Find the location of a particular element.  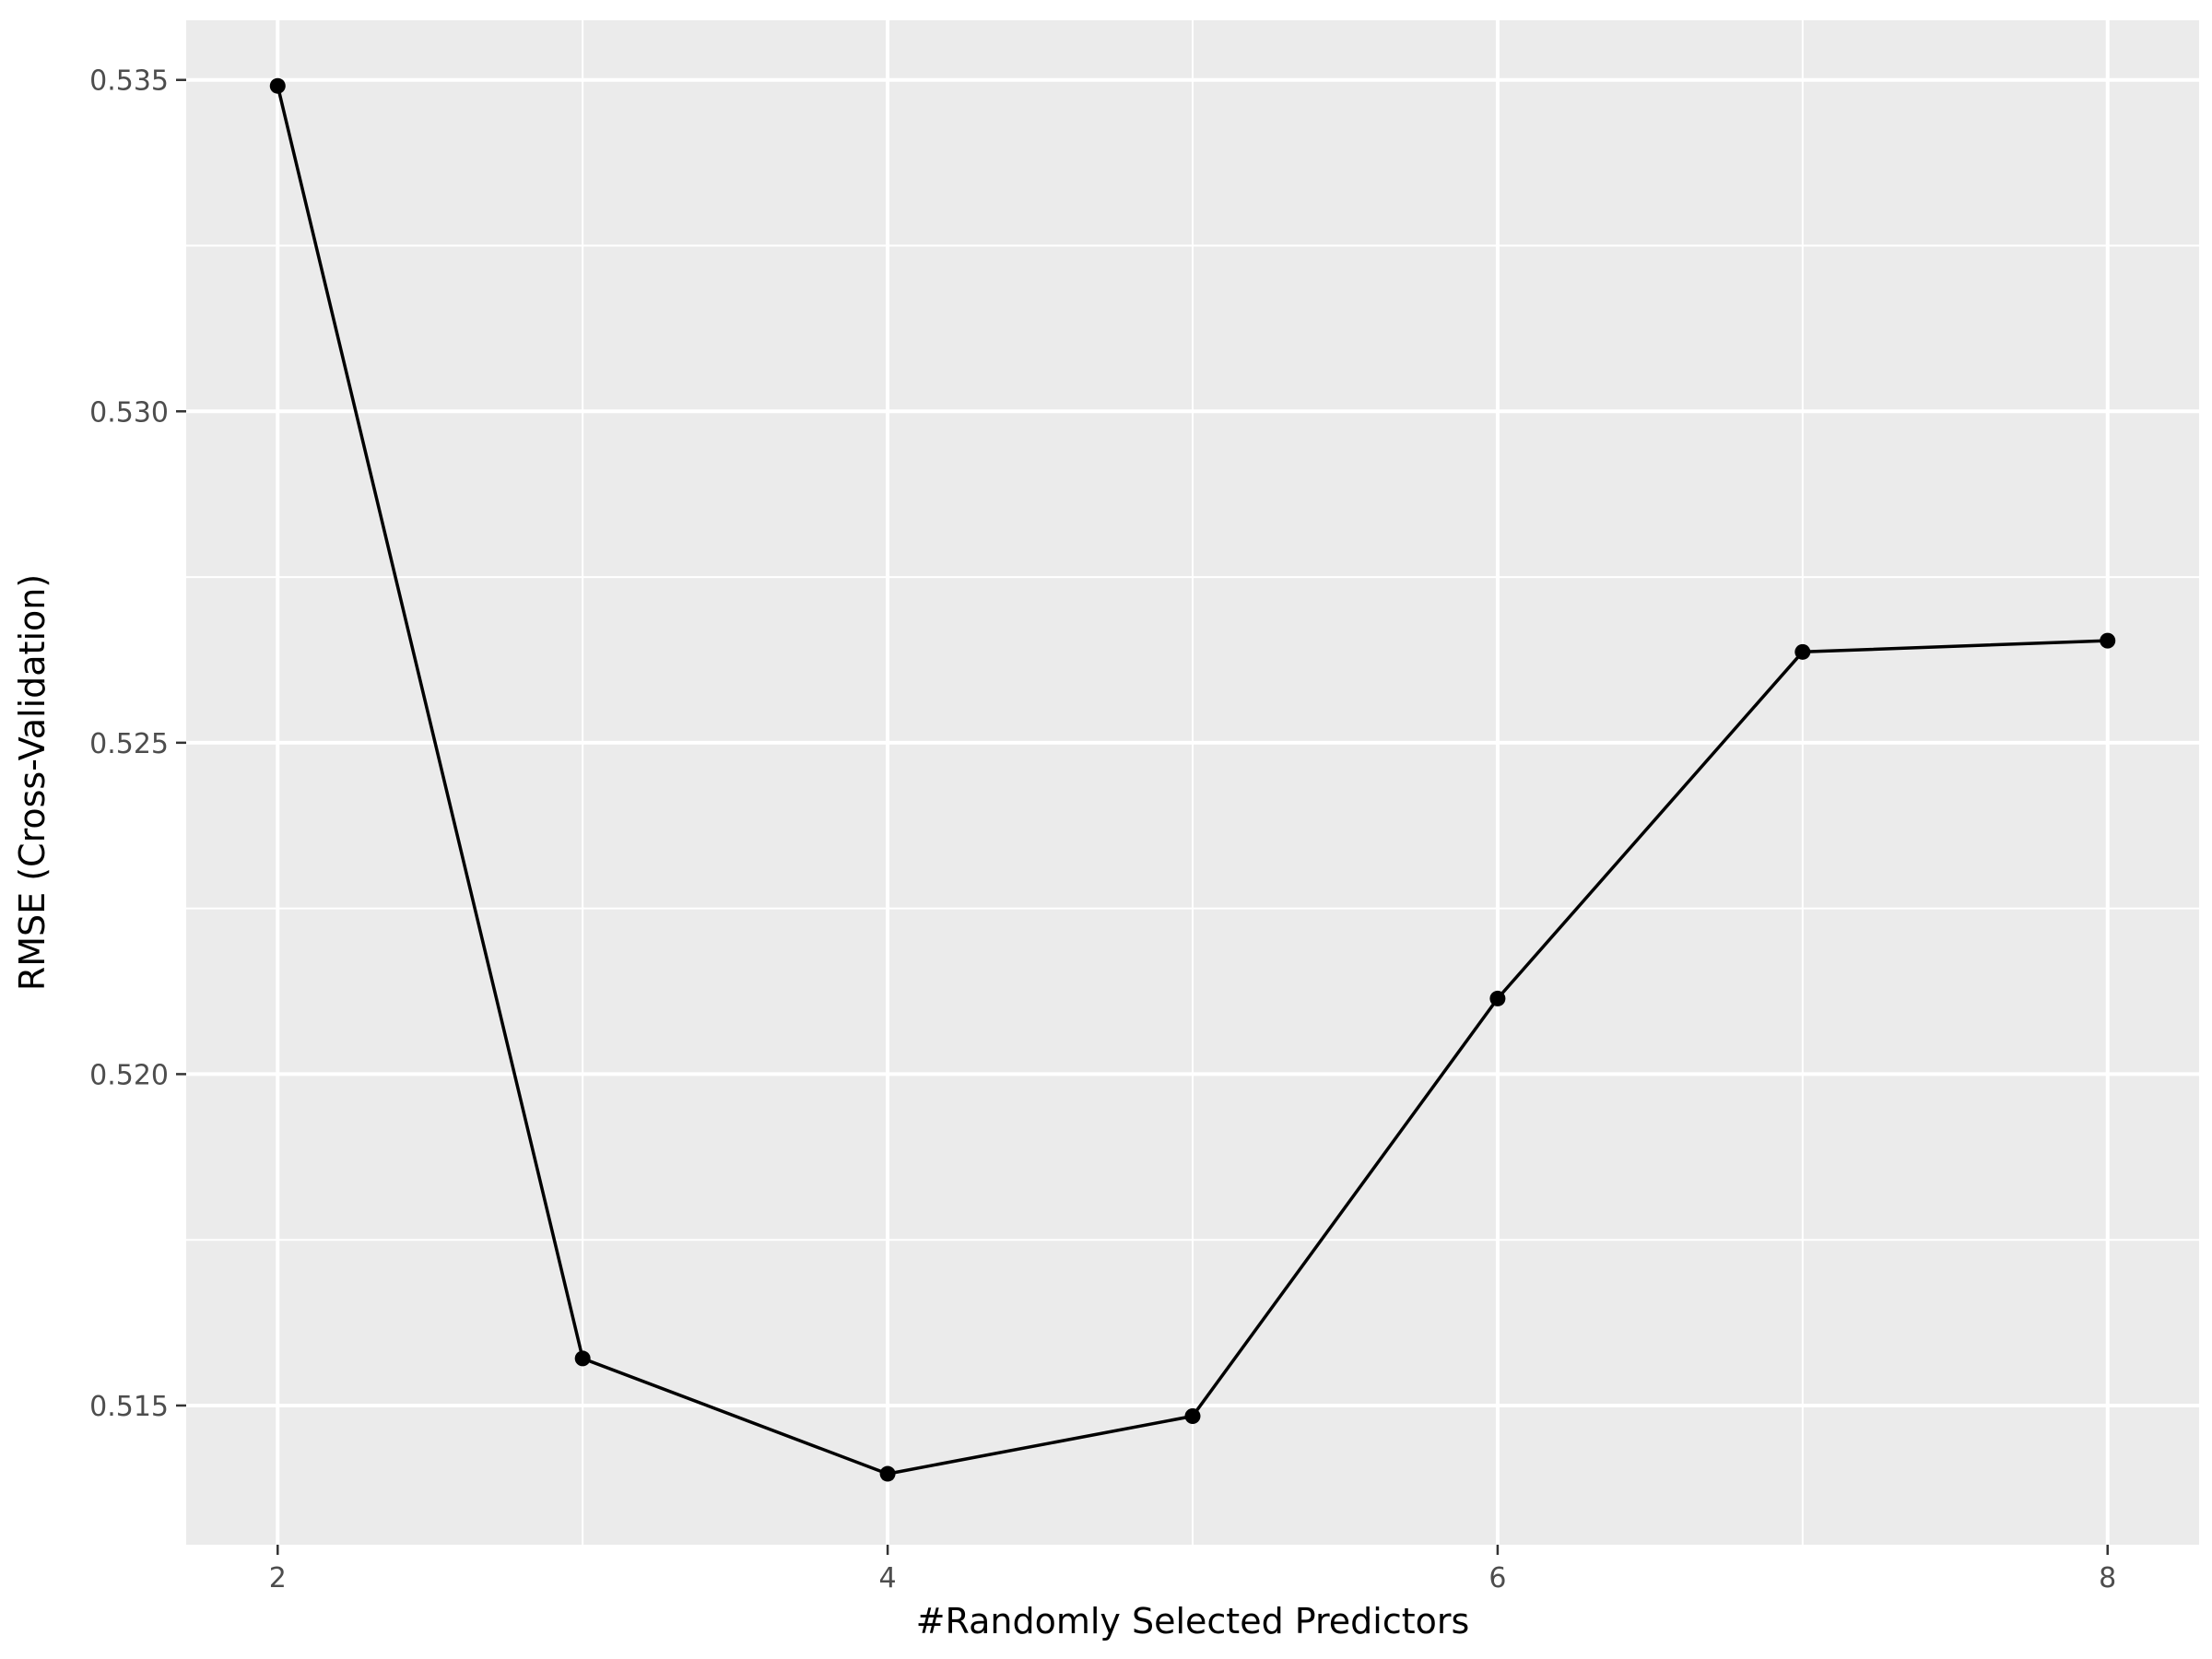

y-tick-label: 0.535 is located at coordinates (129, 81).